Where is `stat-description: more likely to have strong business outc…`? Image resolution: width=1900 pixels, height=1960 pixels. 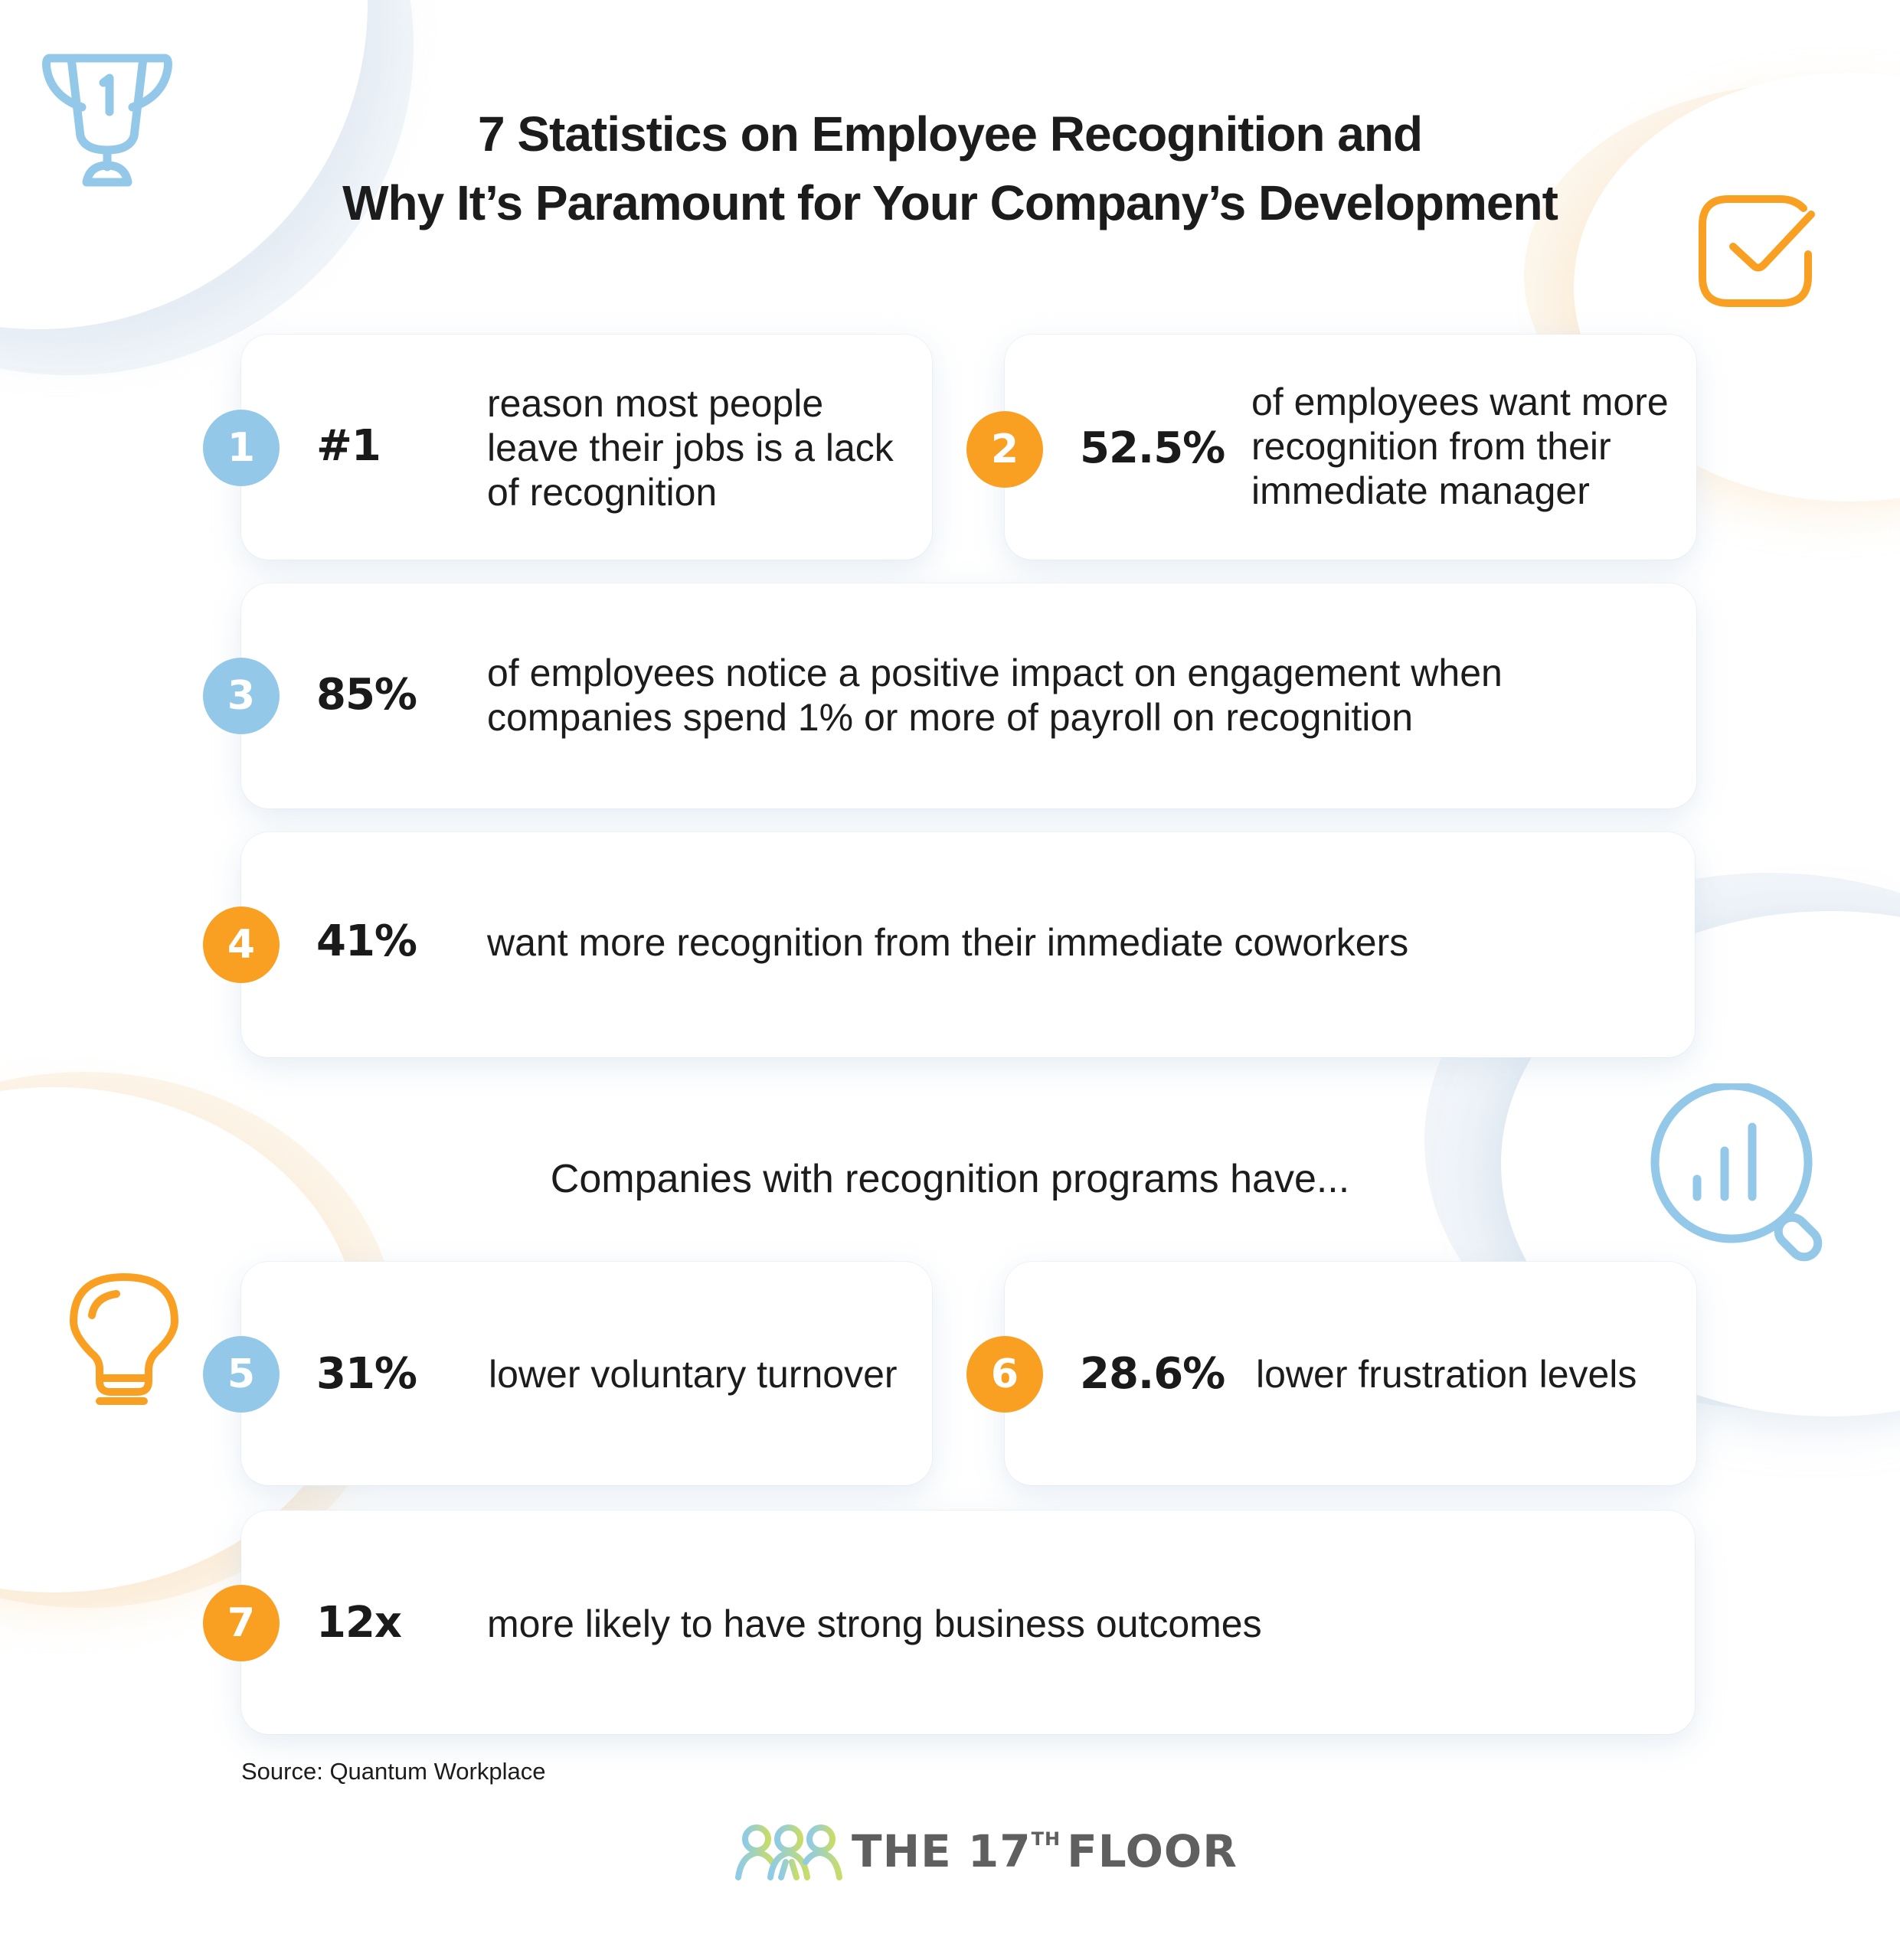 stat-description: more likely to have strong business outc… is located at coordinates (875, 1624).